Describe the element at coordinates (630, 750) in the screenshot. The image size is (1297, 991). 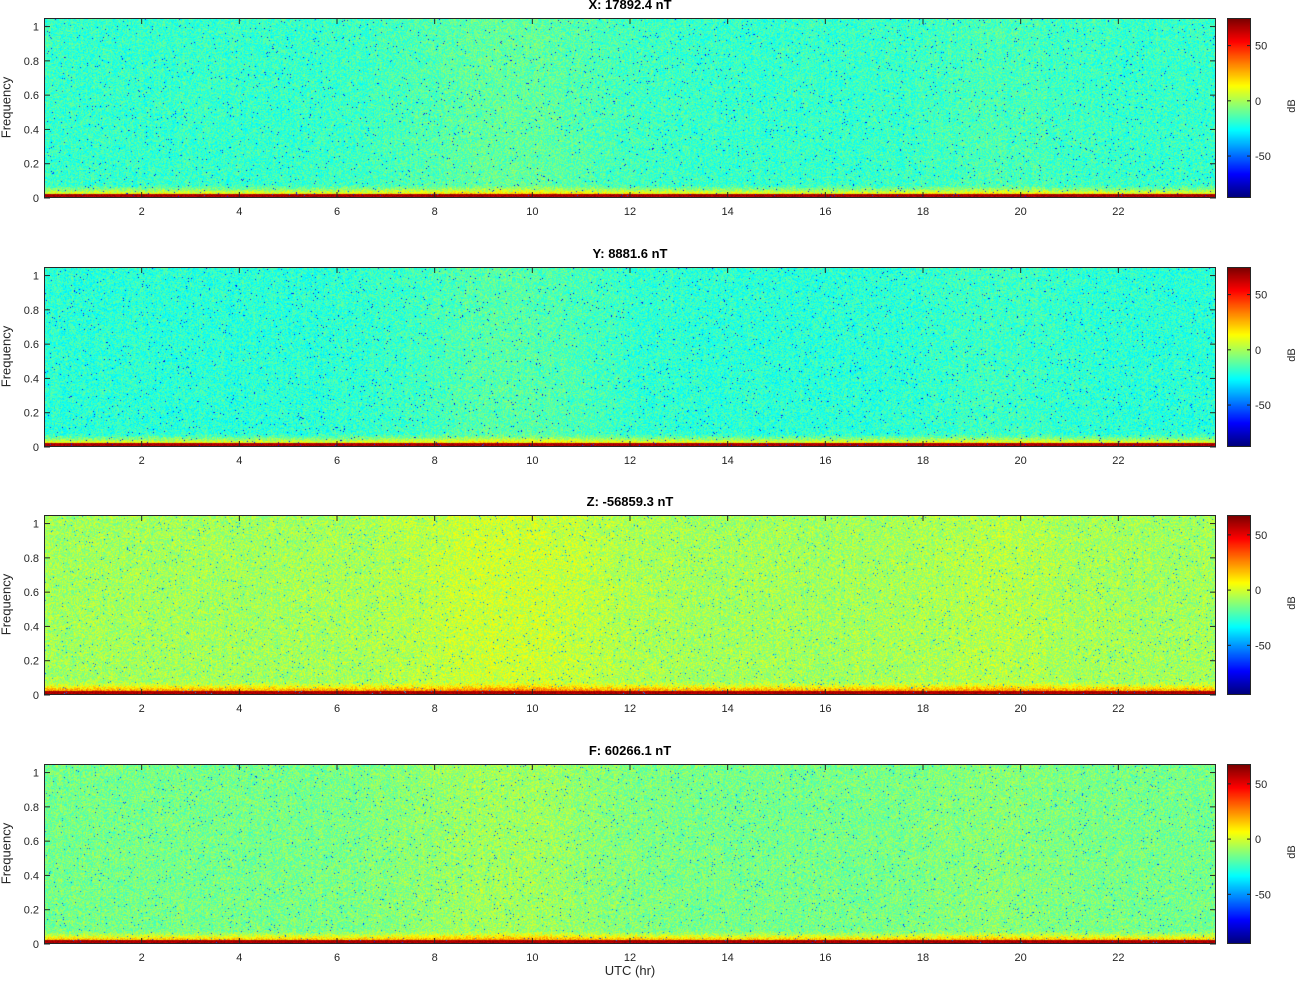
I see `chart-title: F: 60266.1 nT` at that location.